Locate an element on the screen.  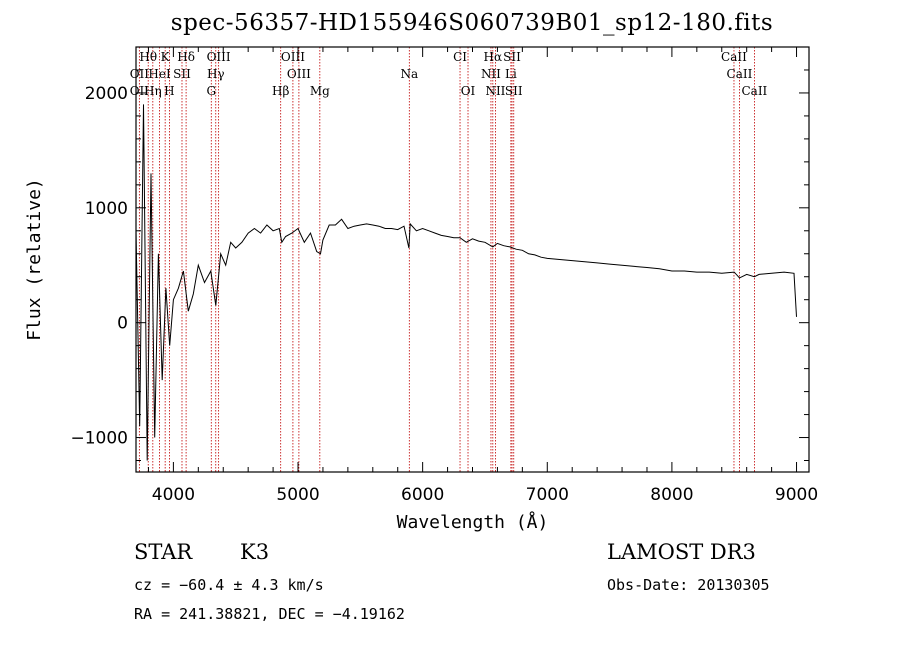
y-tick-label: 0 is located at coordinates (122, 324).